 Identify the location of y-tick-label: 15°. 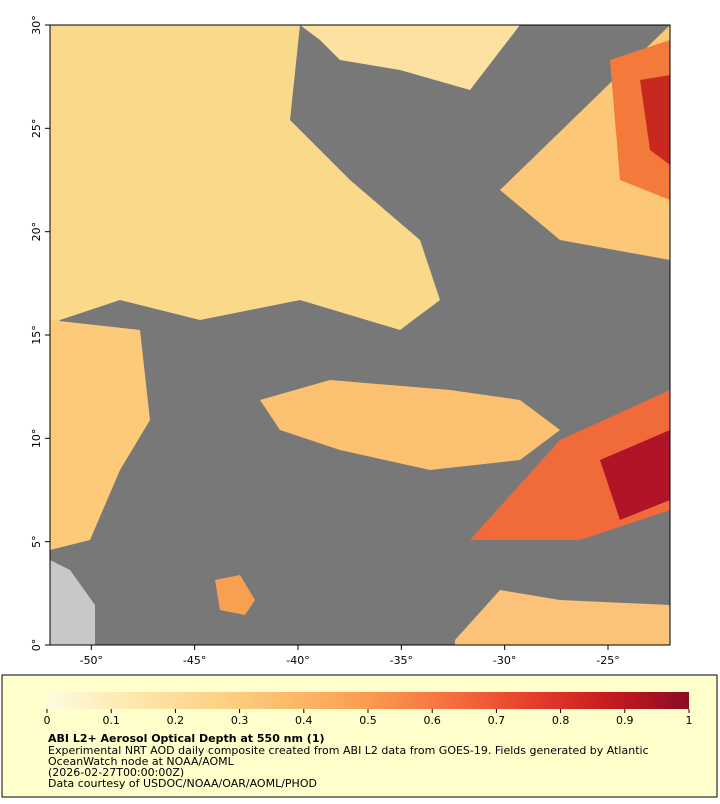
(36, 335).